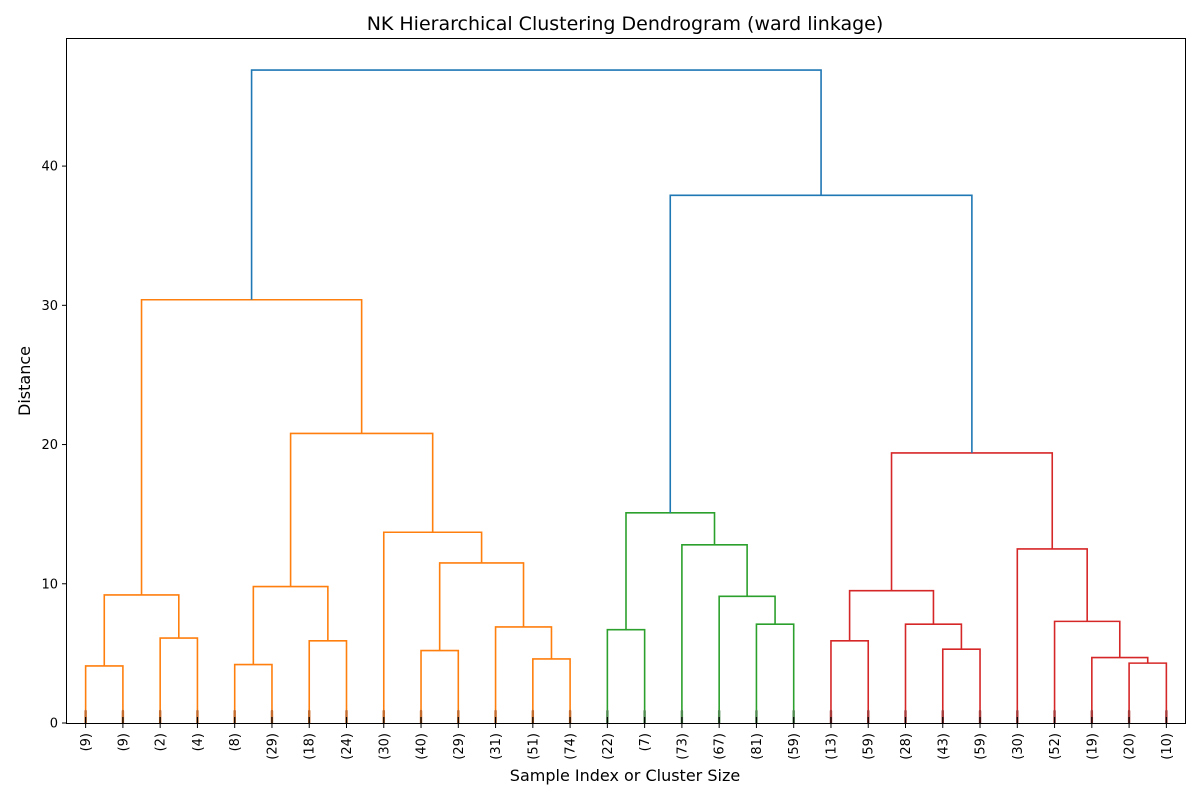  Describe the element at coordinates (757, 746) in the screenshot. I see `x-tick-label: (81)` at that location.